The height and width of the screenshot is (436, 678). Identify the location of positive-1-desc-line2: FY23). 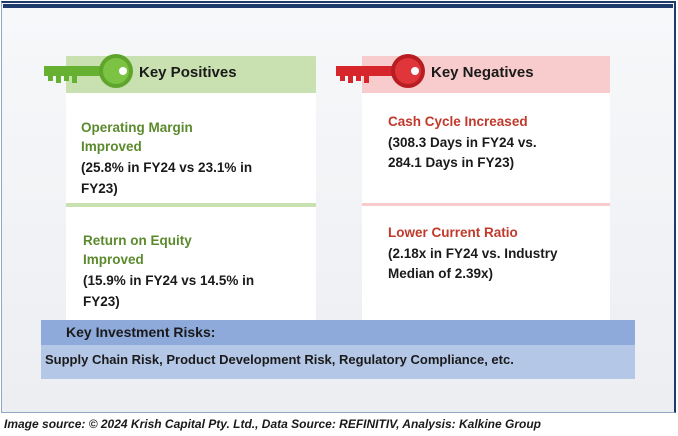
(99, 188).